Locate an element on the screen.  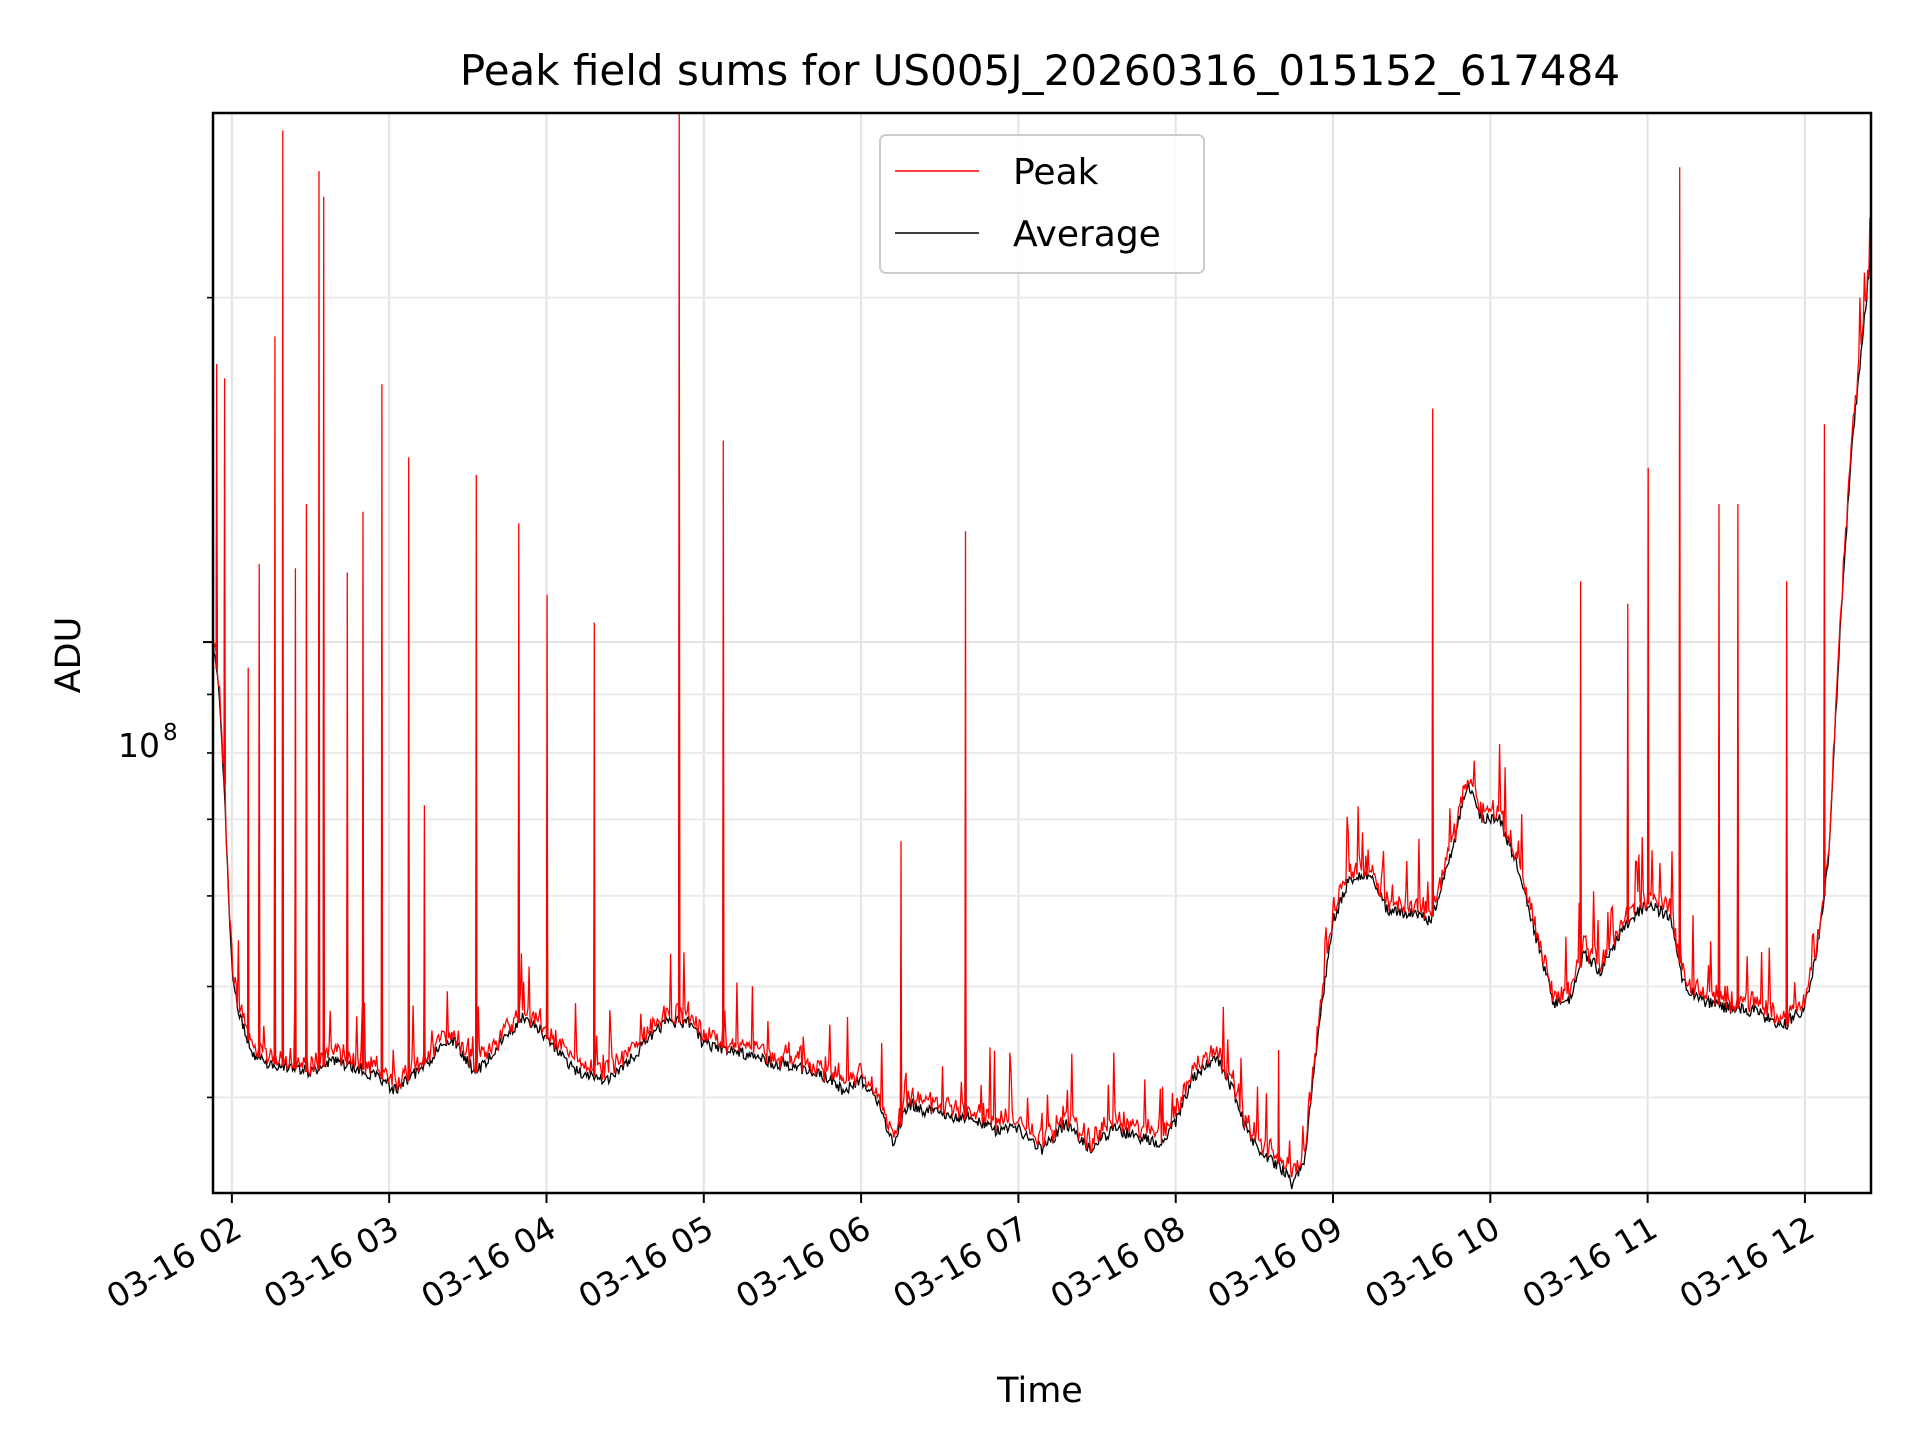
y-tick-base: 10 is located at coordinates (139, 745).